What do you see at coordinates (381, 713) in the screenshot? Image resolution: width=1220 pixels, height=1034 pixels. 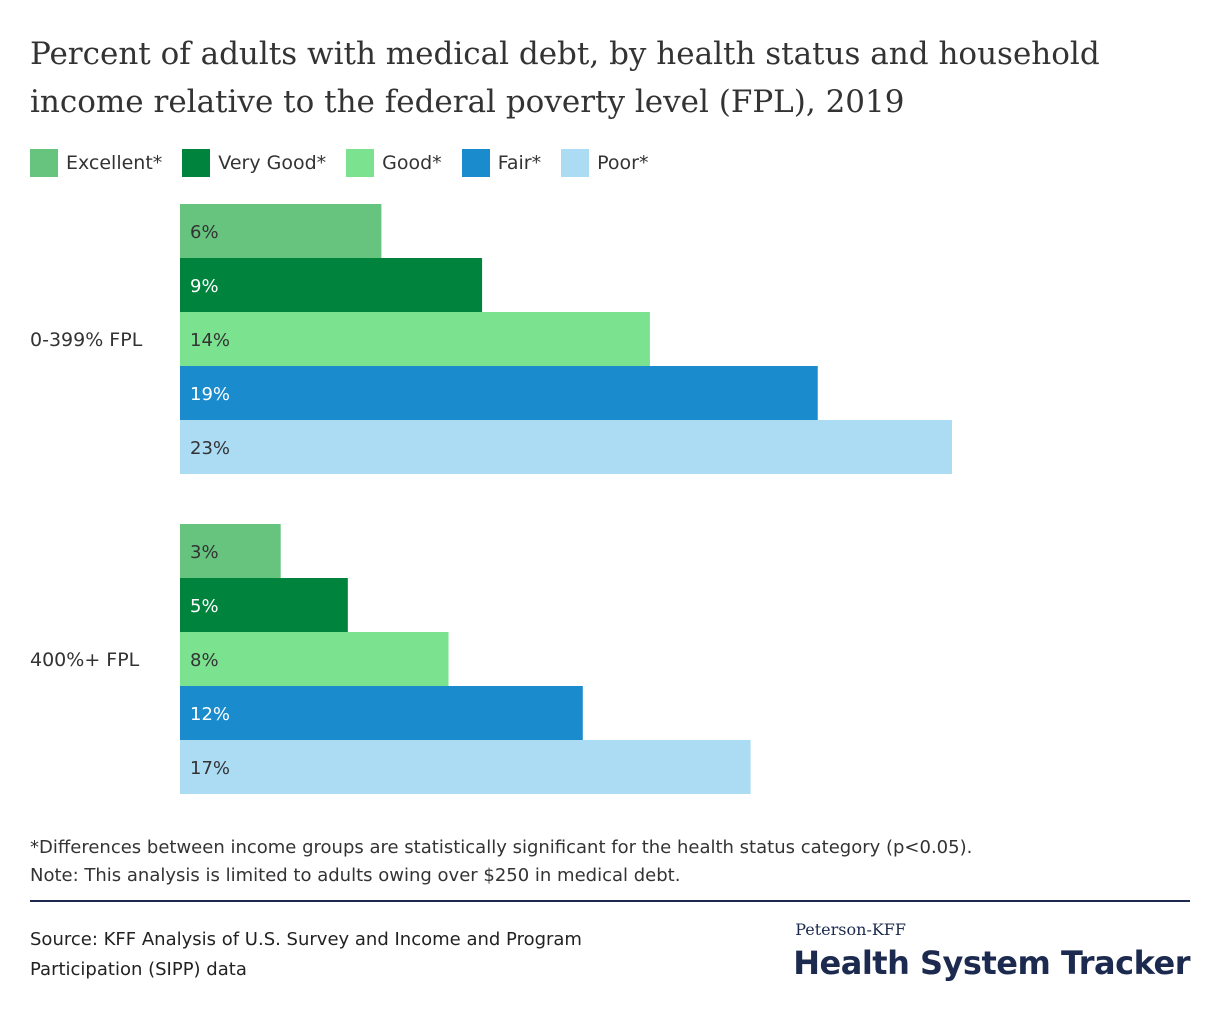 I see `bar-fair-400-fpl` at bounding box center [381, 713].